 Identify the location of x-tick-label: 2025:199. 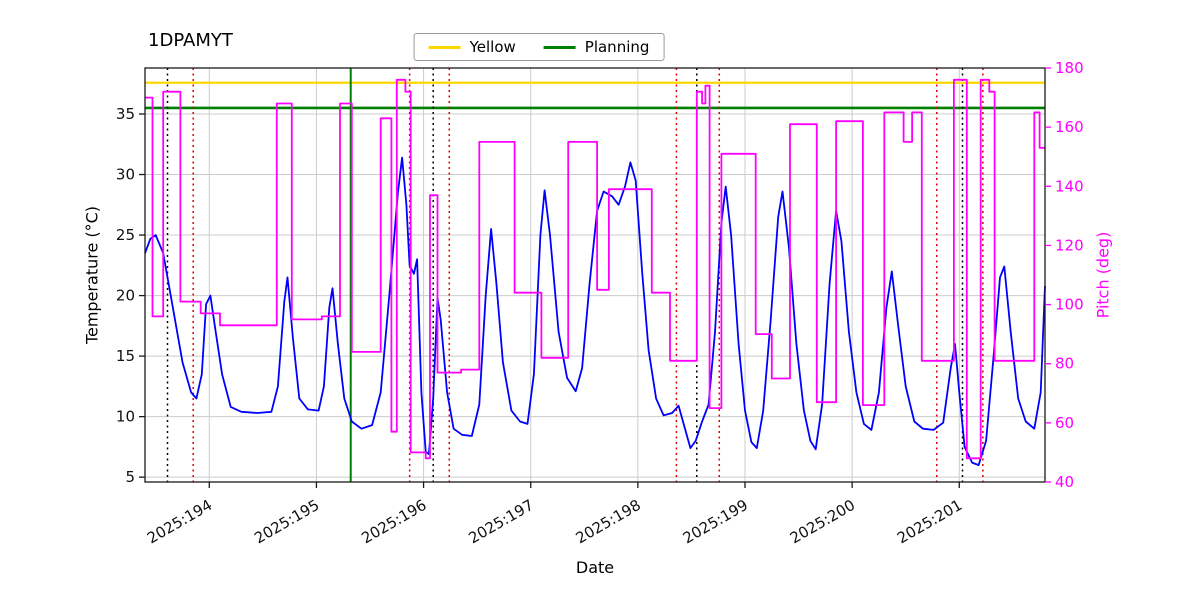
(715, 522).